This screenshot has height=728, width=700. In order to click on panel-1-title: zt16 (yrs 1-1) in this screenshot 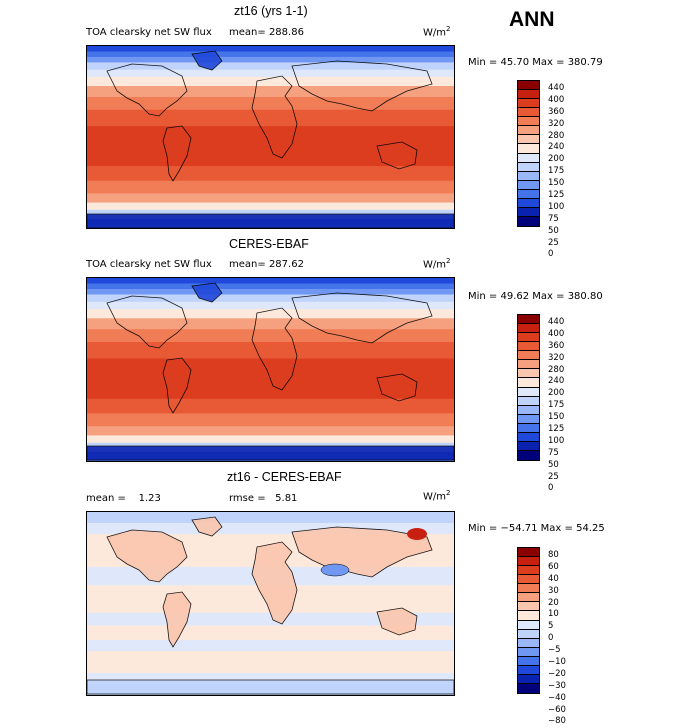, I will do `click(271, 11)`.